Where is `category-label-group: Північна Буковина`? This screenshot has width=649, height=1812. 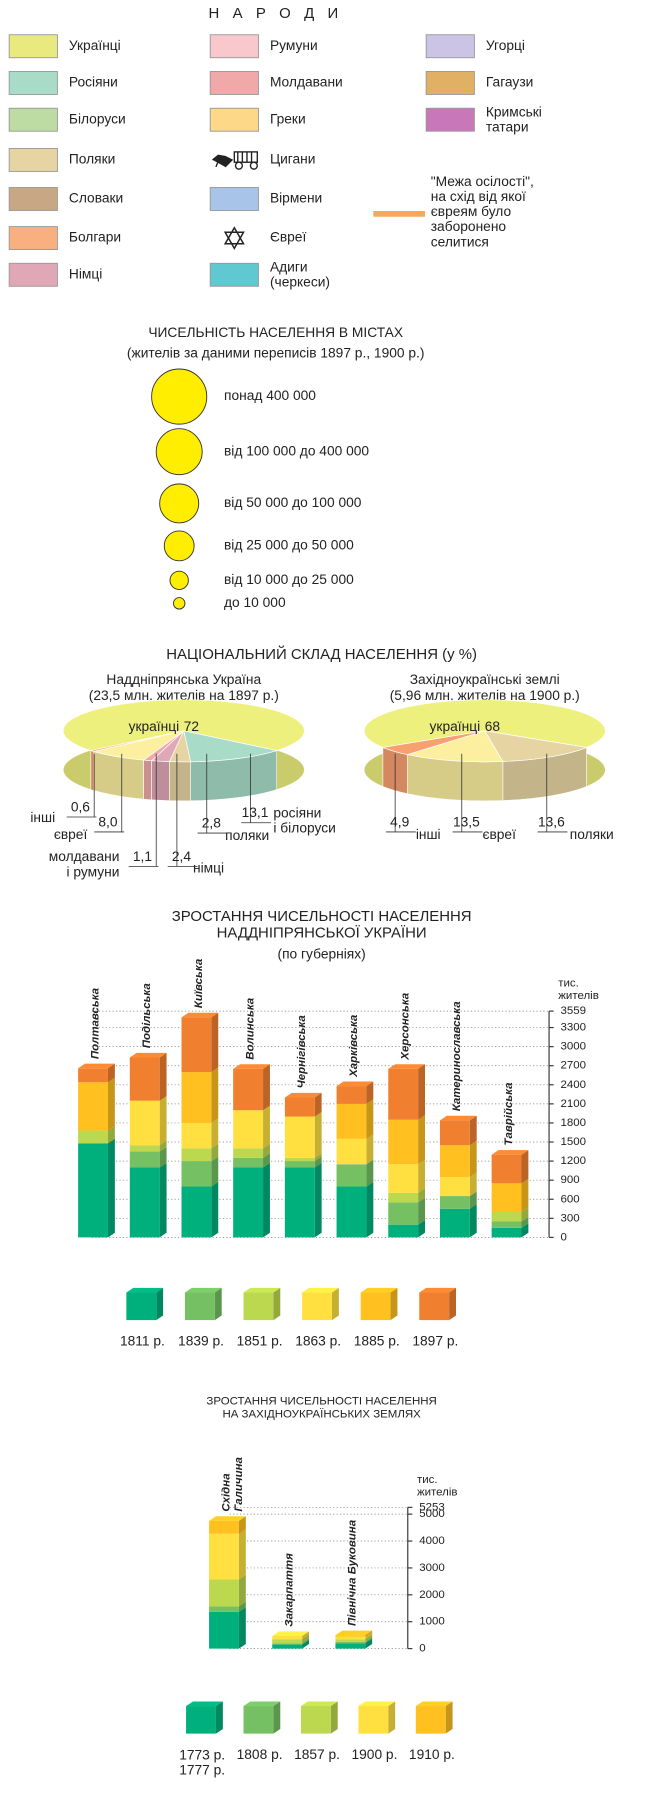
category-label-group: Північна Буковина is located at coordinates (353, 1572).